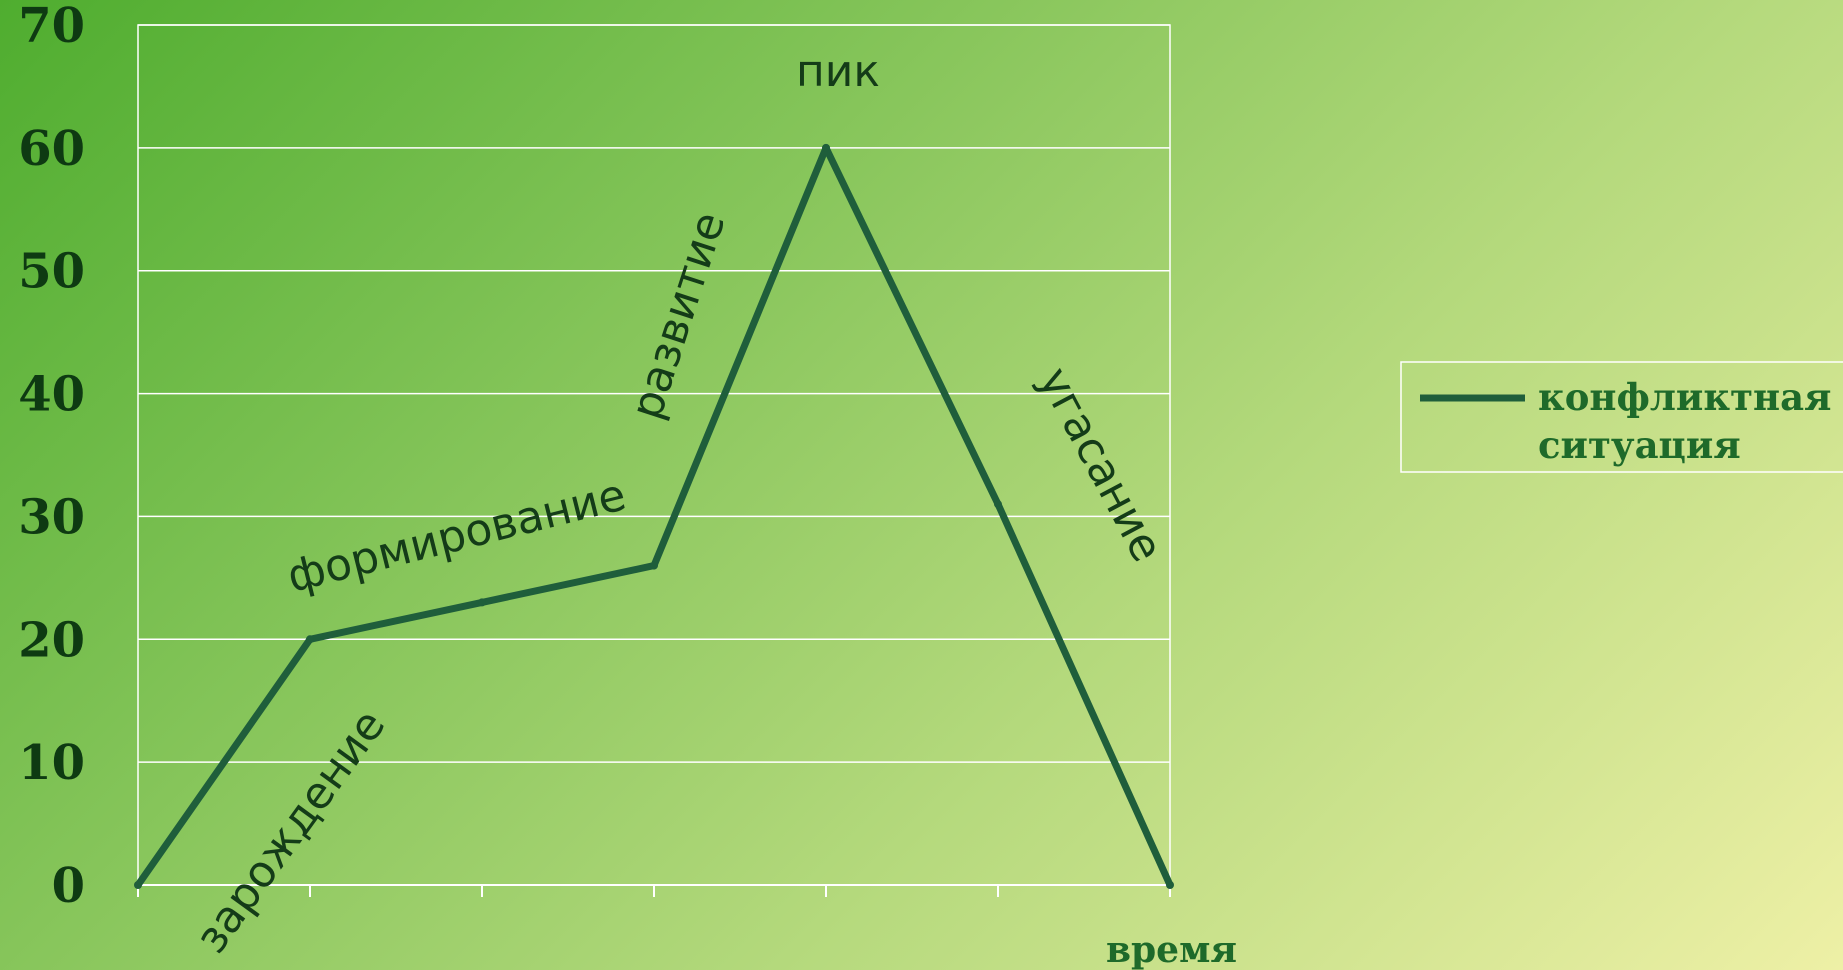 This screenshot has height=970, width=1843. Describe the element at coordinates (1639, 445) in the screenshot. I see `legend-label-line2: ситуация` at that location.